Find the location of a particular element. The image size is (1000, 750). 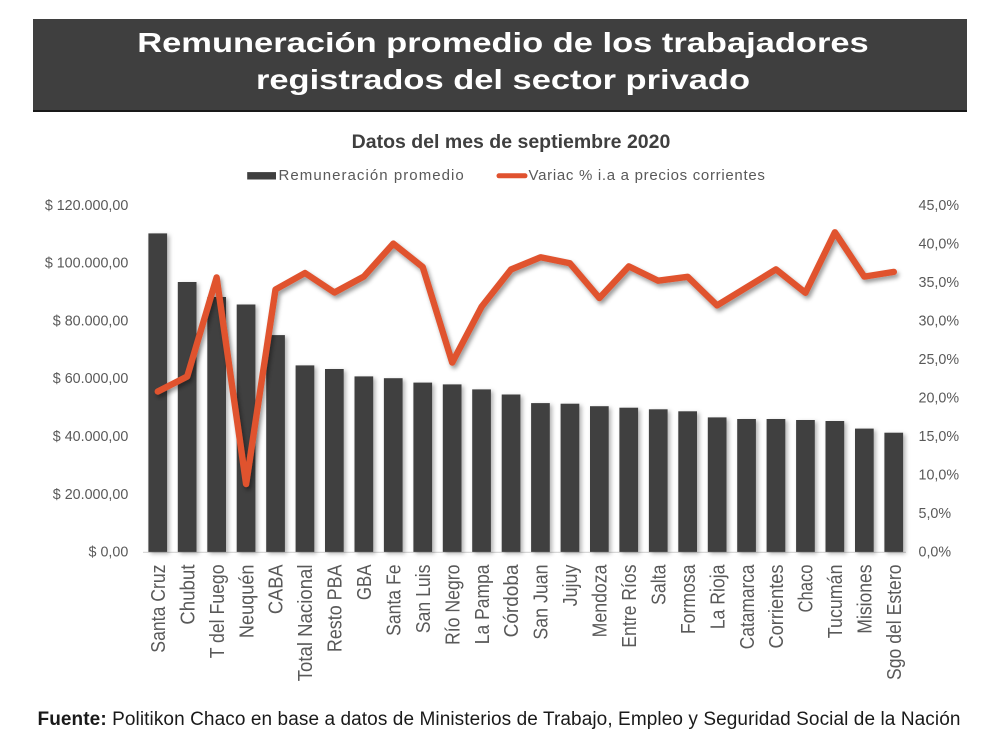

svg-text: Santa Fe is located at coordinates (395, 600).